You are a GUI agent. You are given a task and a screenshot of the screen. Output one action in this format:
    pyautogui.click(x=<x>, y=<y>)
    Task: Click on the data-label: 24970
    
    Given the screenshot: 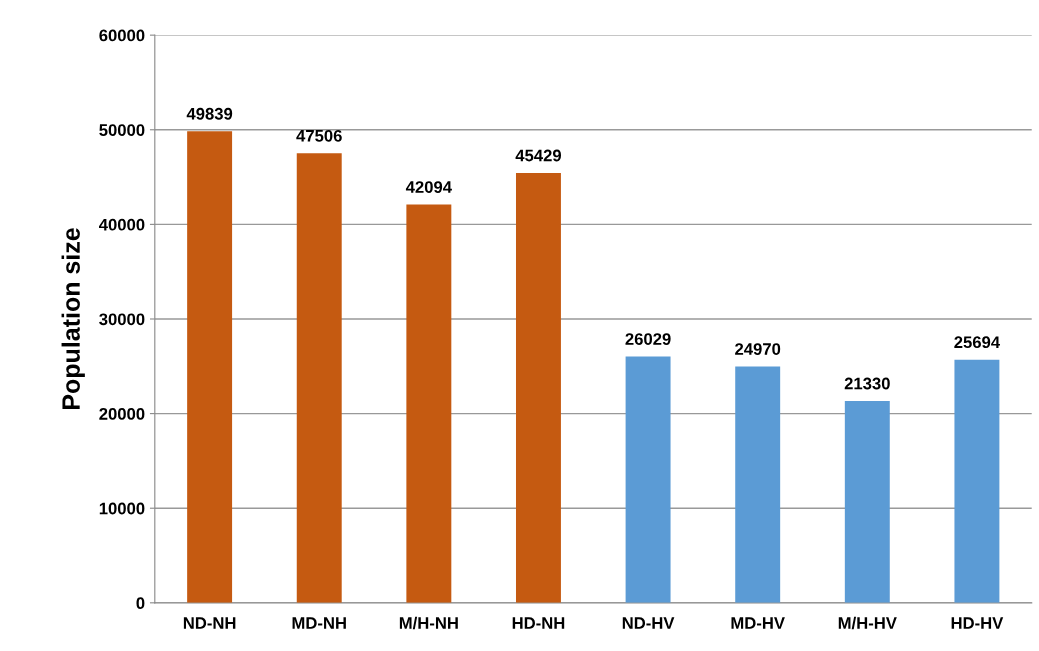 What is the action you would take?
    pyautogui.click(x=758, y=349)
    